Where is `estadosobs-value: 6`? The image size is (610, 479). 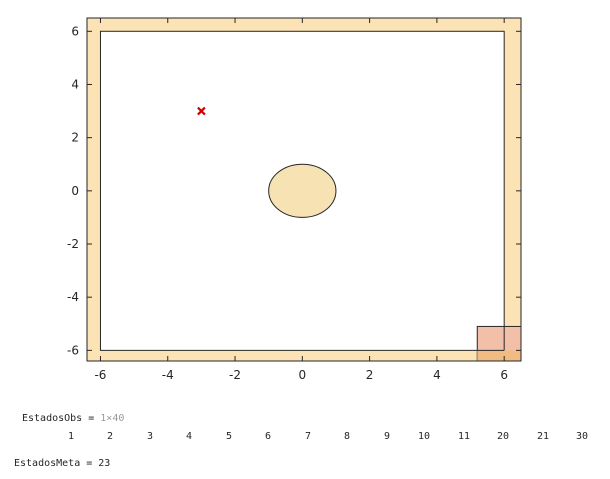 estadosobs-value: 6 is located at coordinates (268, 436).